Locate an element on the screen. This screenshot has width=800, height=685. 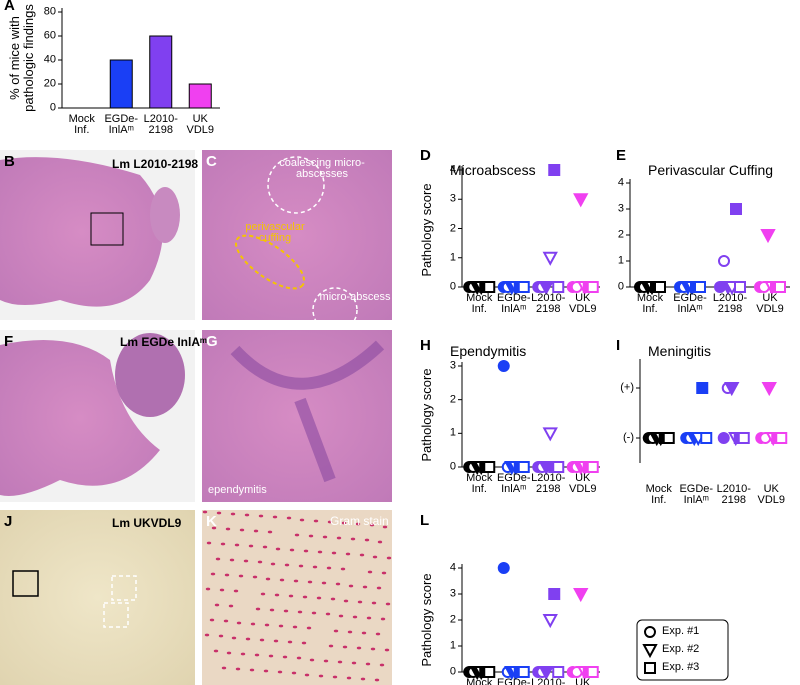
image-annotation: micro-abscess is located at coordinates (355, 297).